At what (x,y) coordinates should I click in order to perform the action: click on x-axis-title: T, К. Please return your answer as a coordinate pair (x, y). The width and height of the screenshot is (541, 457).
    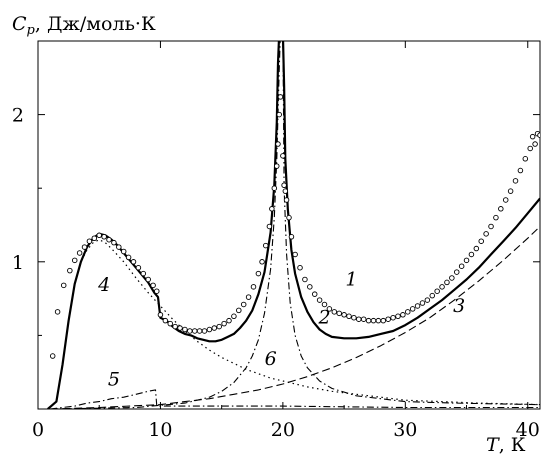
    Looking at the image, I should click on (506, 445).